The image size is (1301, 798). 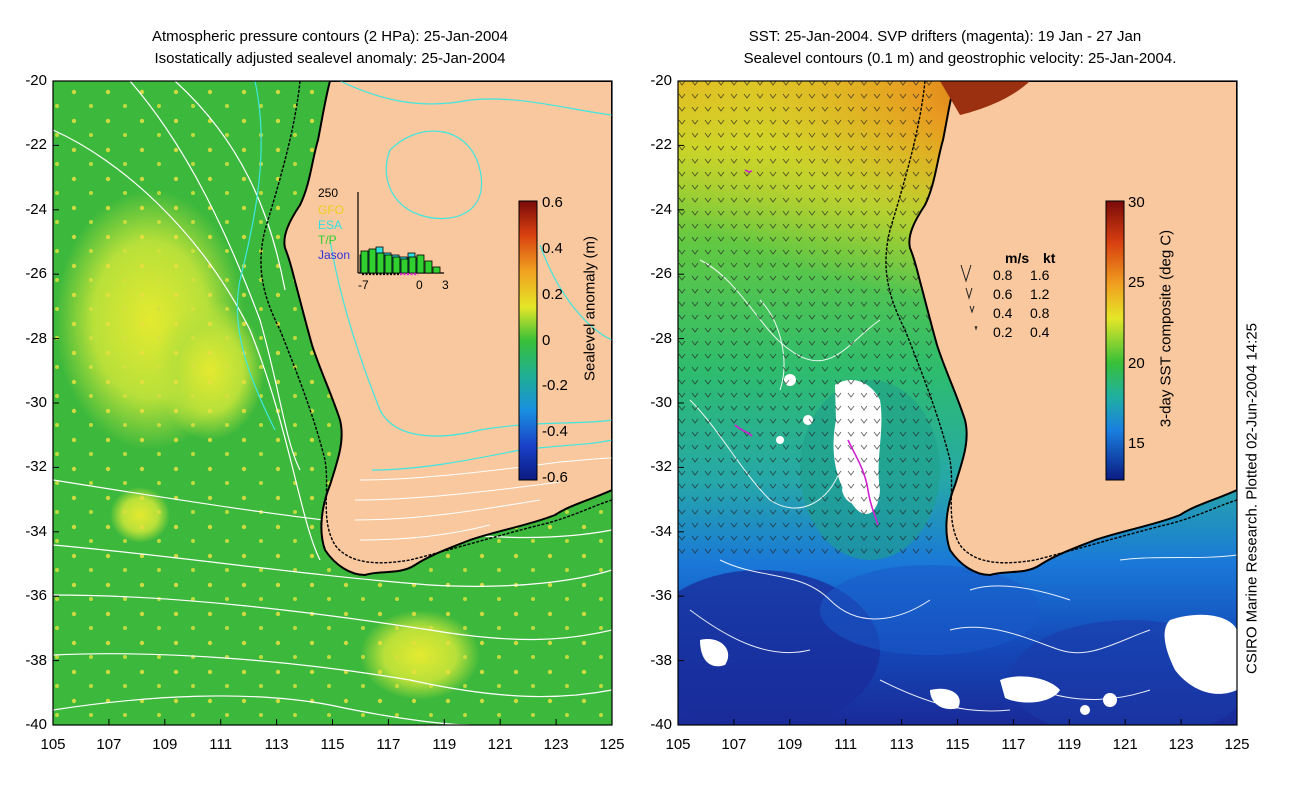 I want to click on right-x-tick-label: 117, so click(x=1013, y=744).